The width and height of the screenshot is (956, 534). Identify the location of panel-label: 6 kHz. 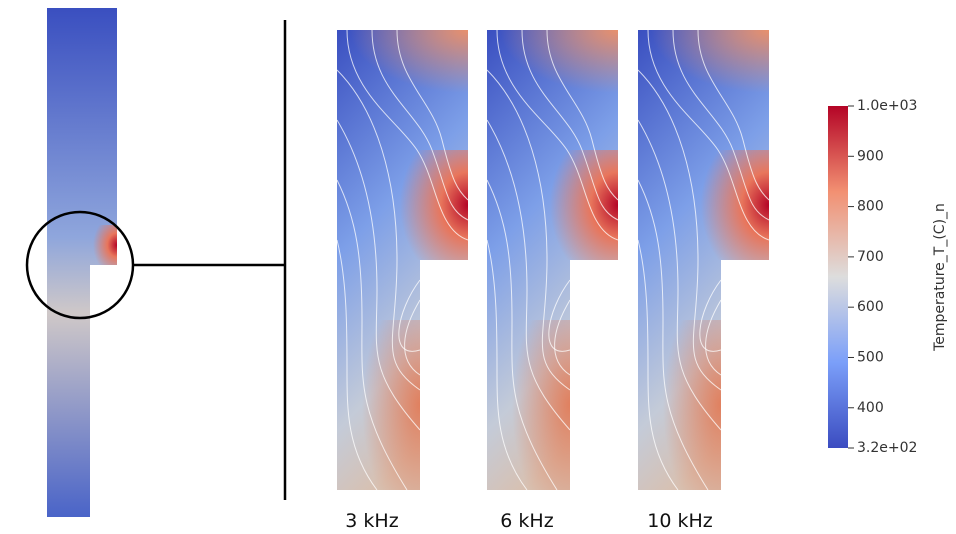
(526, 521).